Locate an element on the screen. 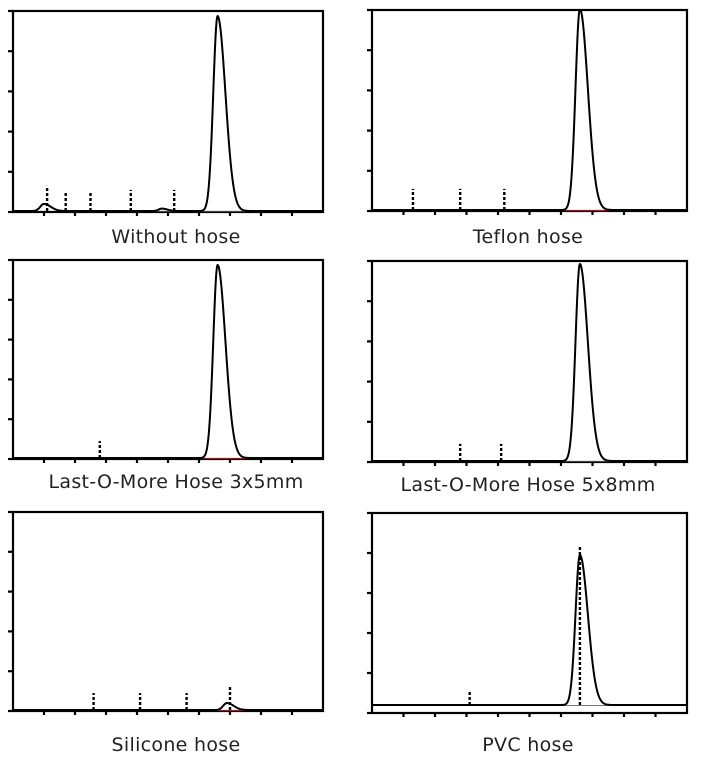 The image size is (704, 757). chart-caption: PVC hose is located at coordinates (528, 745).